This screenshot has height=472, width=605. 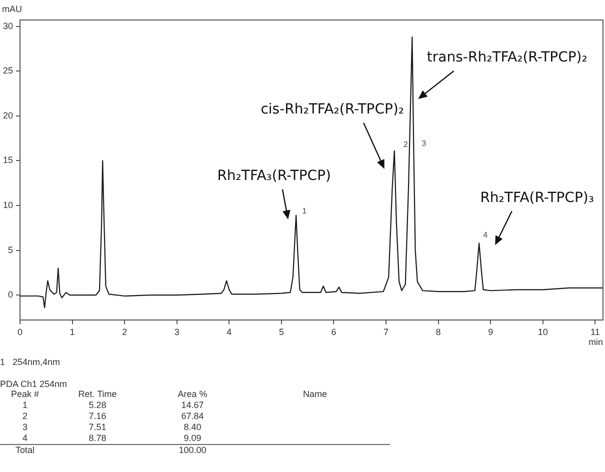 I want to click on y-tick-label: 30, so click(x=8, y=25).